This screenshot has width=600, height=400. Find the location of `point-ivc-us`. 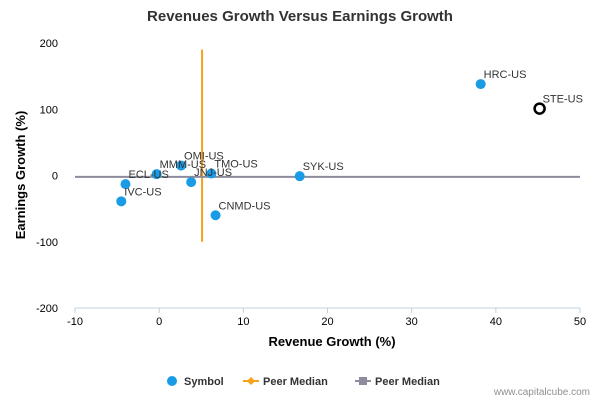

point-ivc-us is located at coordinates (121, 201).